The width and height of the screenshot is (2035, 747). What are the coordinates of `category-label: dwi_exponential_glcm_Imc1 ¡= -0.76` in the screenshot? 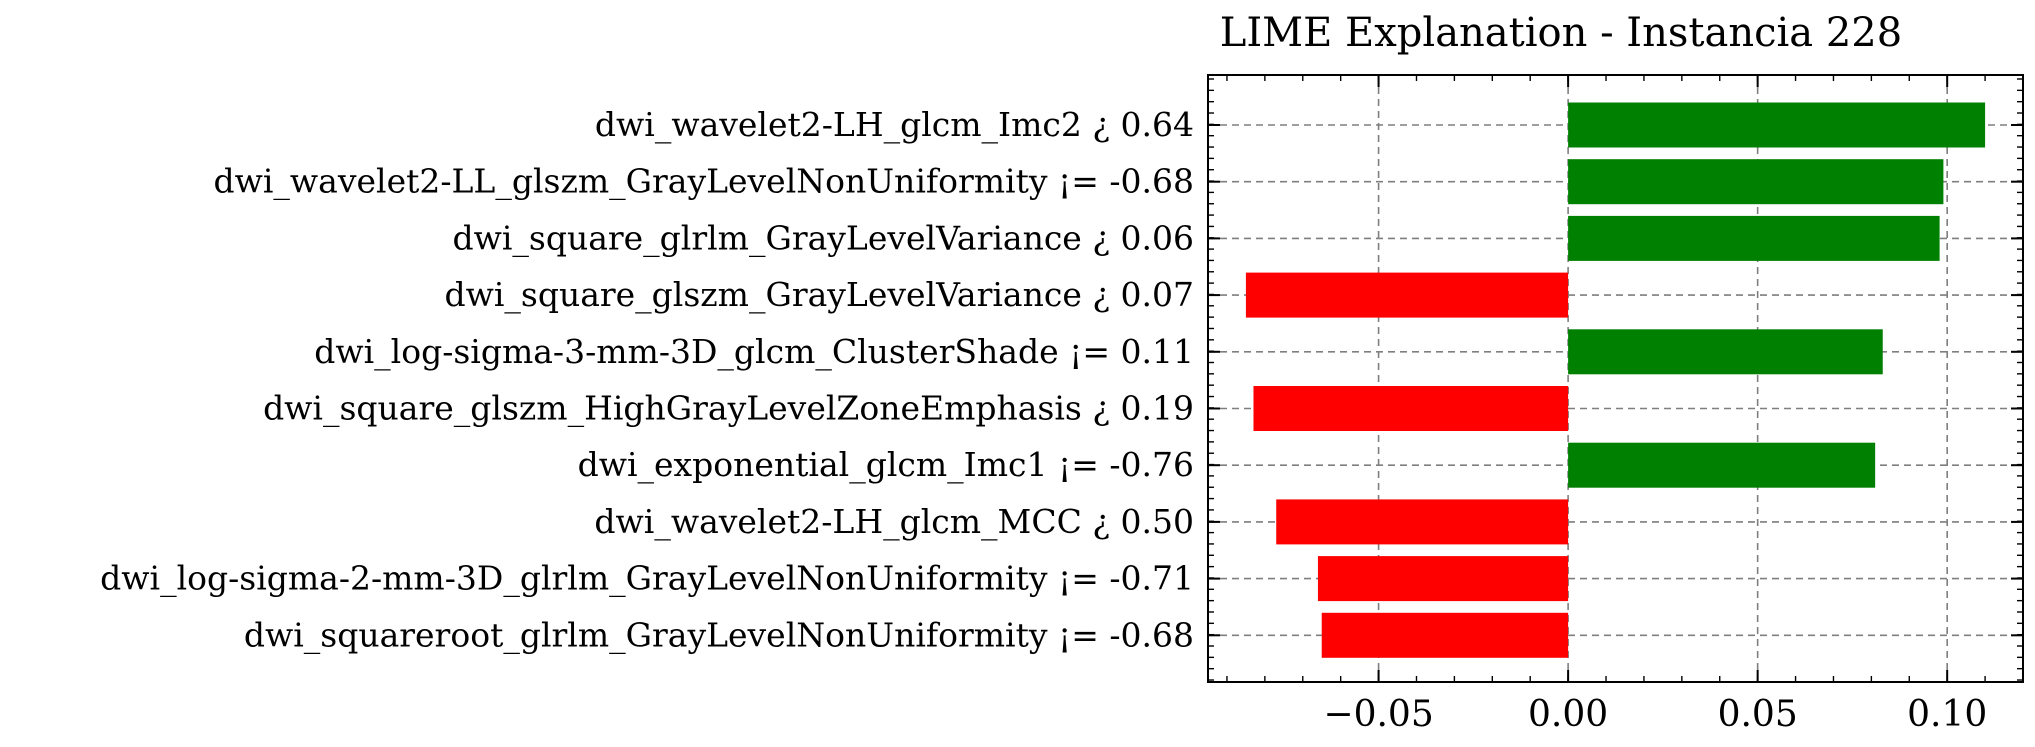 It's located at (886, 465).